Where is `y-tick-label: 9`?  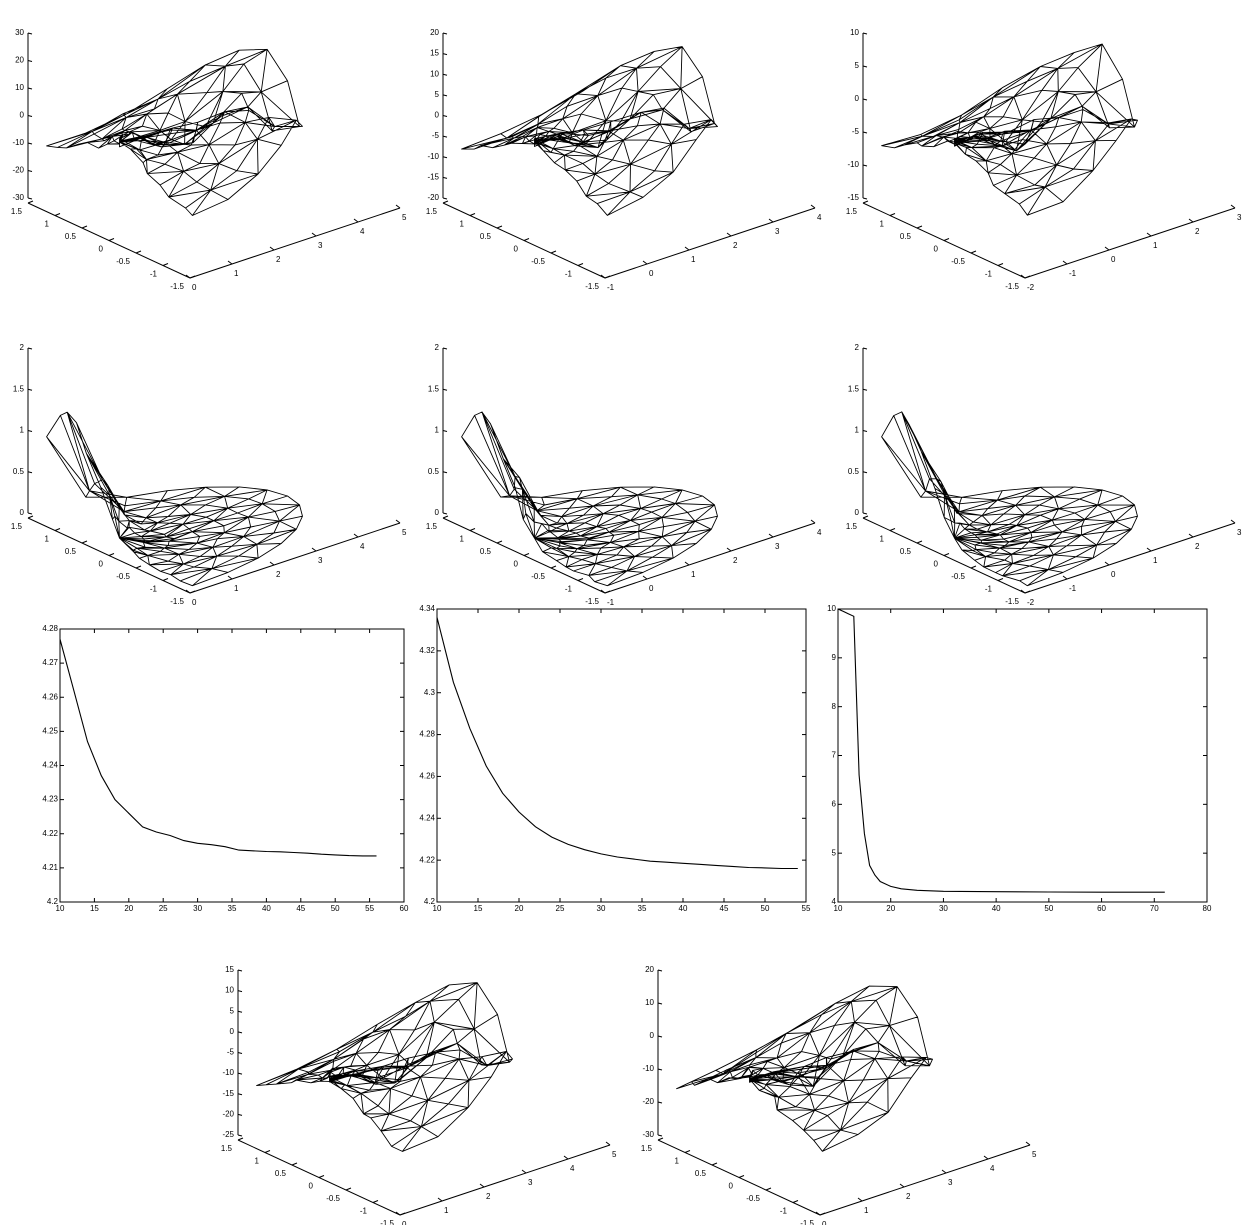
y-tick-label: 9 is located at coordinates (834, 657).